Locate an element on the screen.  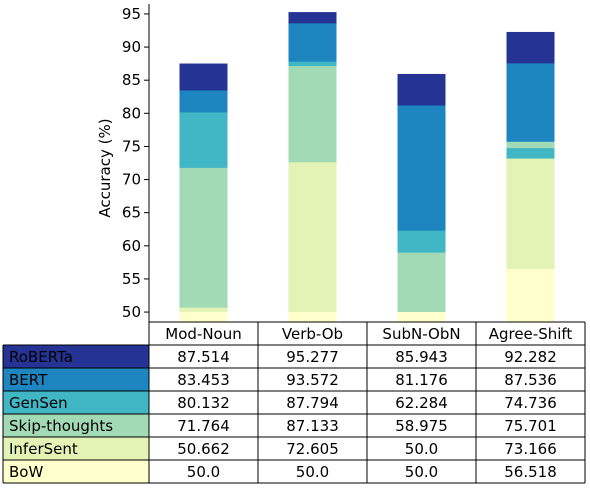
table-value-cell: 83.453 is located at coordinates (203, 380).